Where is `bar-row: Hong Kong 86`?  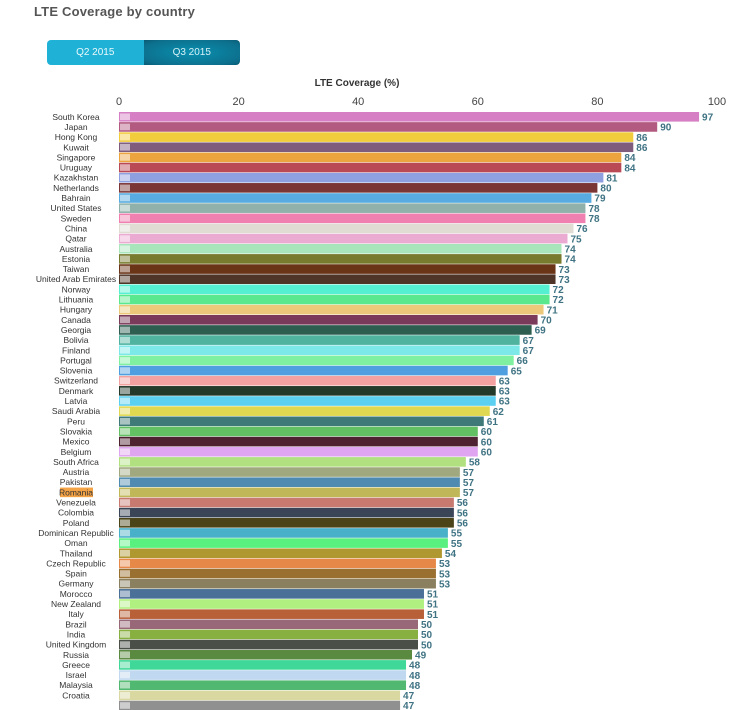 bar-row: Hong Kong 86 is located at coordinates (351, 138).